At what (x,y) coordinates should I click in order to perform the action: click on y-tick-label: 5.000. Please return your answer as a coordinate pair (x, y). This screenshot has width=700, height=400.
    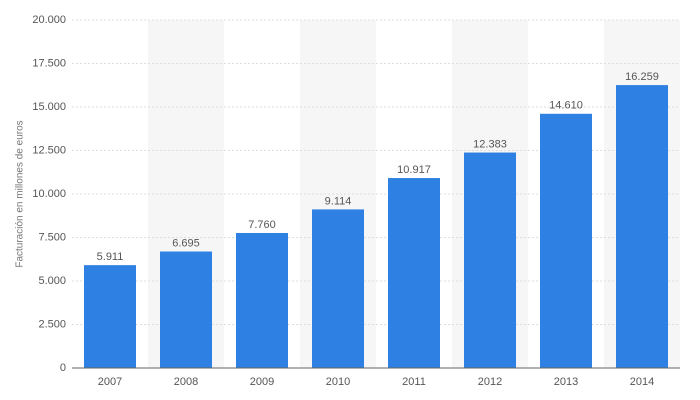
    Looking at the image, I should click on (52, 281).